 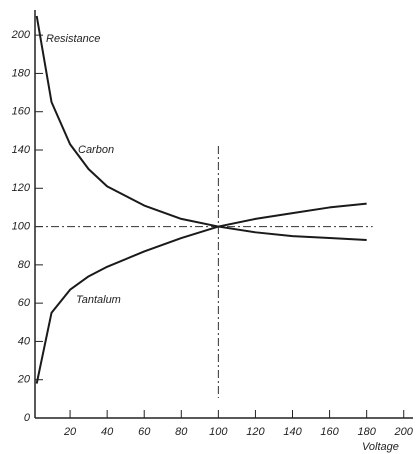 I want to click on x-tick-label: 60, so click(x=144, y=432).